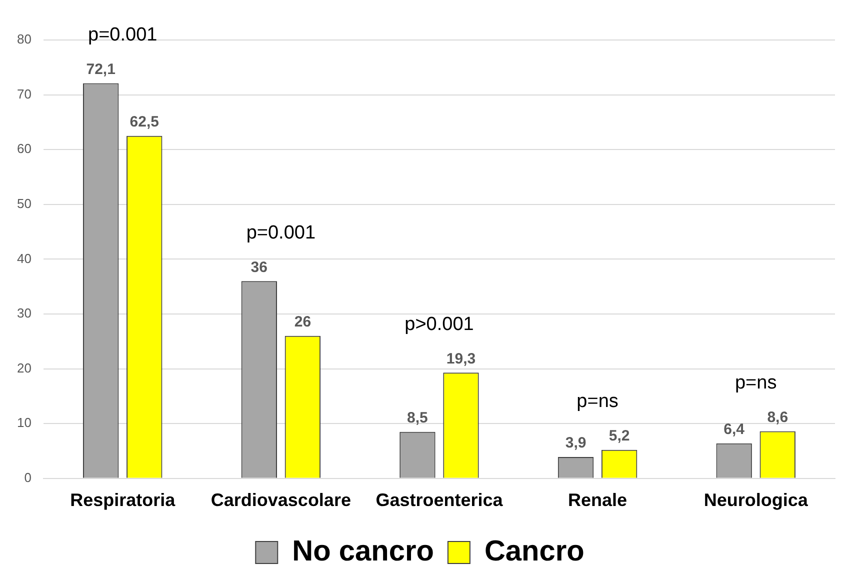 The height and width of the screenshot is (577, 845). What do you see at coordinates (24, 148) in the screenshot?
I see `y-tick-label: 60` at bounding box center [24, 148].